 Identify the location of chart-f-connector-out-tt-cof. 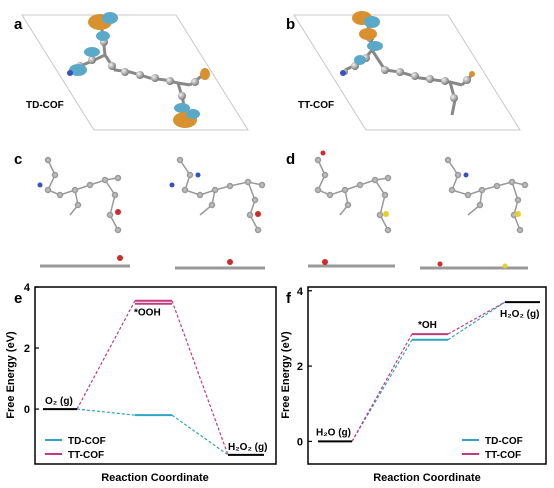
(476, 318).